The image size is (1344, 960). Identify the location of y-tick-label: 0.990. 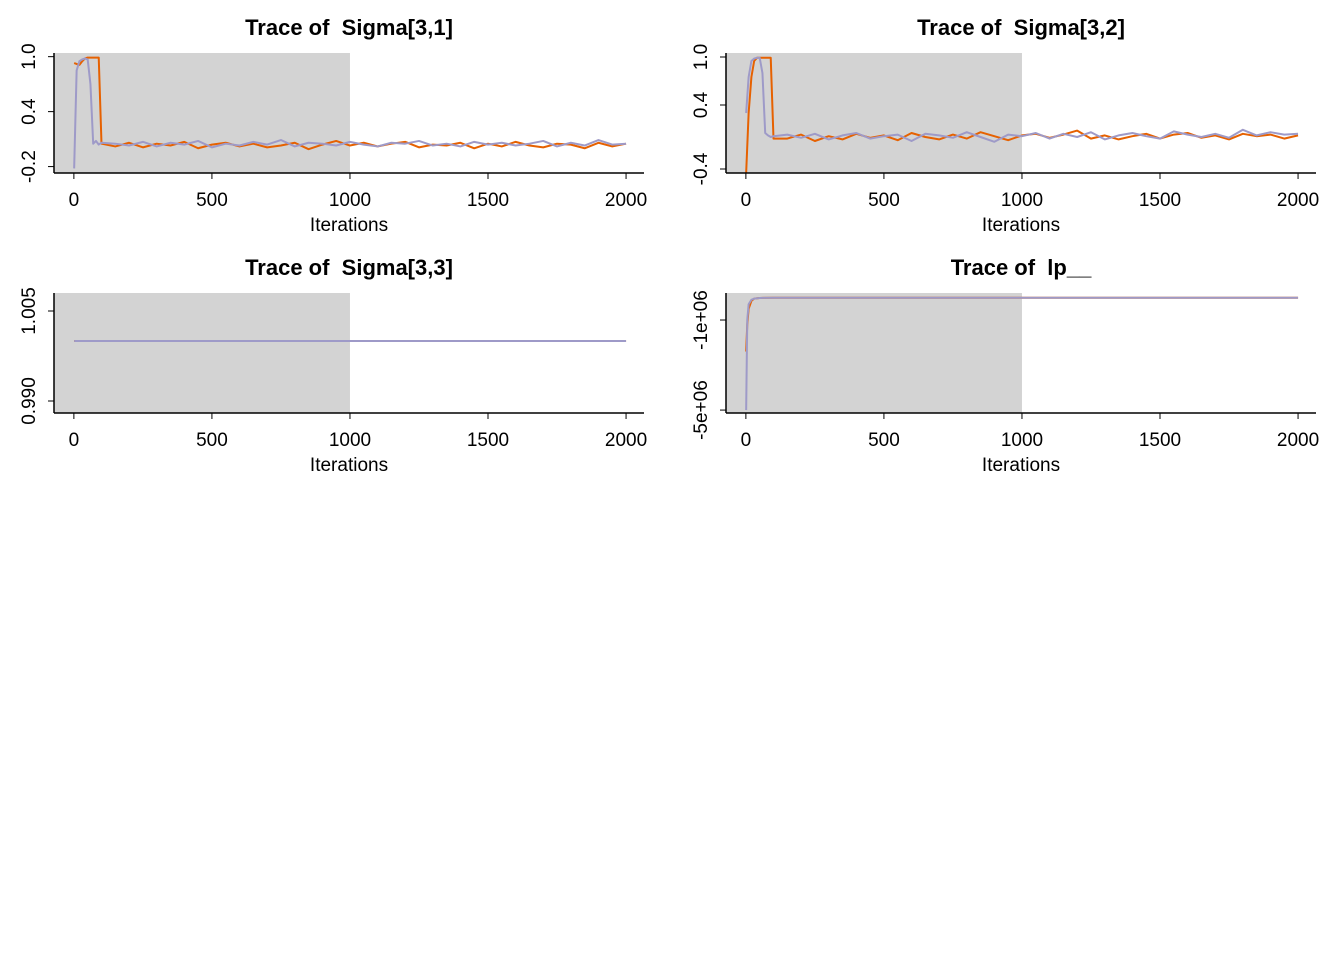
(29, 401).